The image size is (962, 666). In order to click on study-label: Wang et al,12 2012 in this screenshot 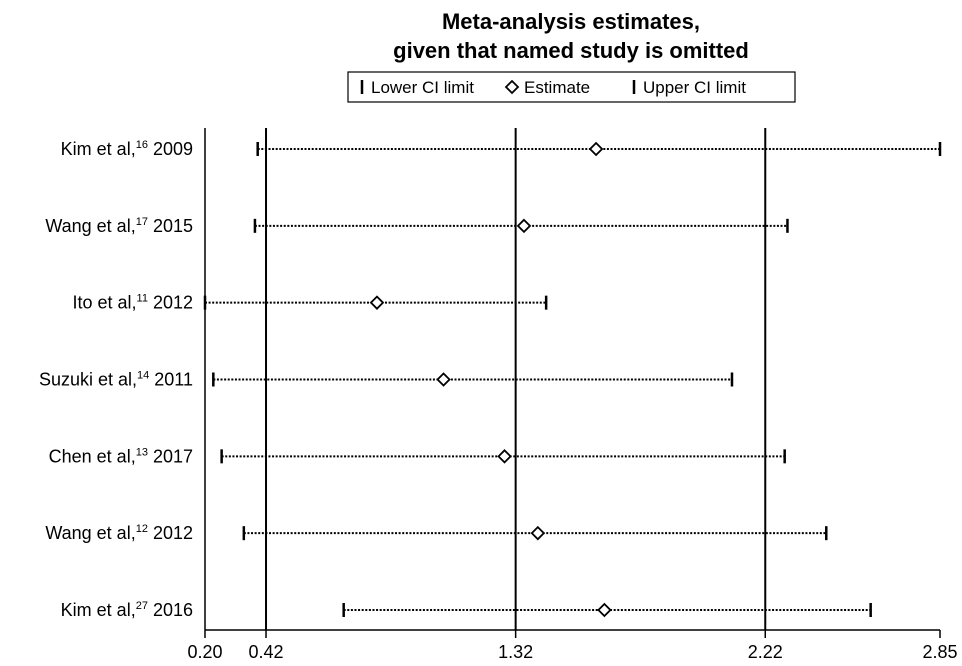, I will do `click(119, 533)`.